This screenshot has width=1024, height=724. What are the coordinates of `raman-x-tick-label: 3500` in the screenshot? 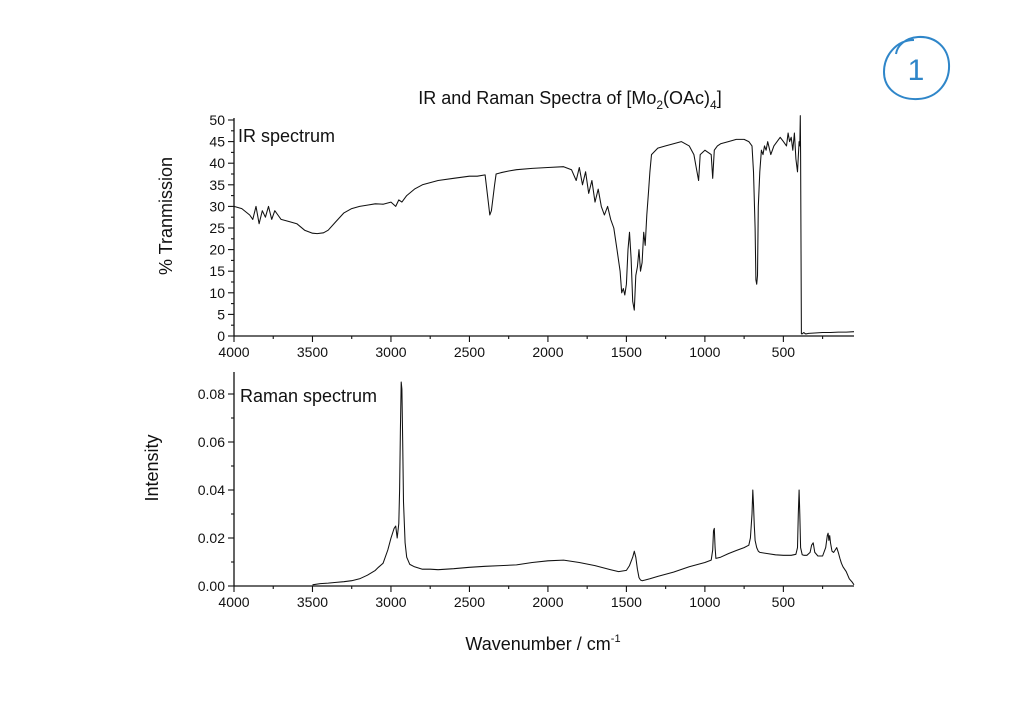 It's located at (312, 602).